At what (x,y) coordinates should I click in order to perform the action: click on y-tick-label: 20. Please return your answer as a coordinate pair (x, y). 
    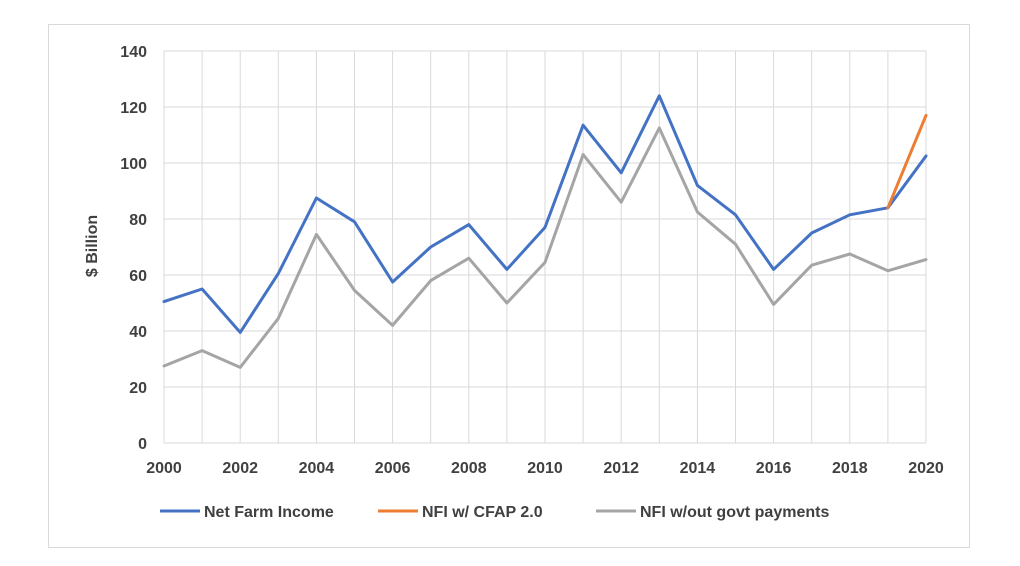
    Looking at the image, I should click on (138, 388).